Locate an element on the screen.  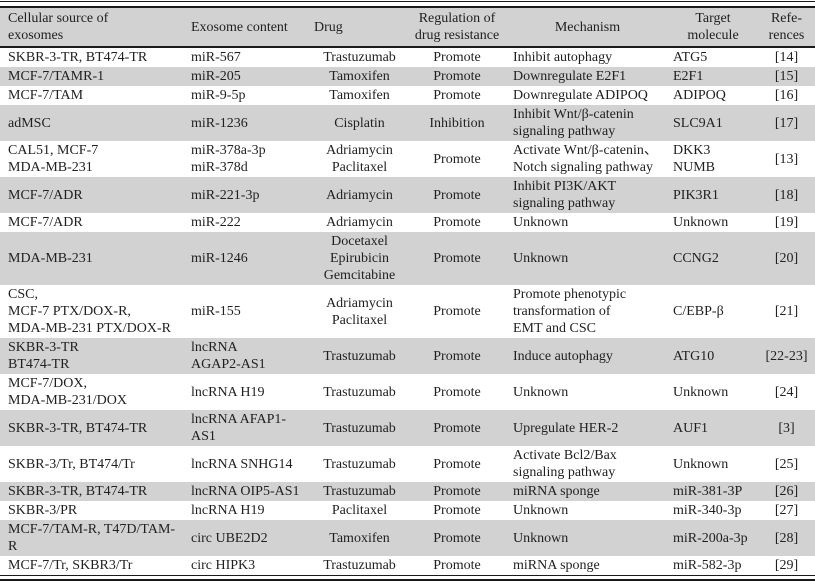
column-header-drug: Drug is located at coordinates (328, 27).